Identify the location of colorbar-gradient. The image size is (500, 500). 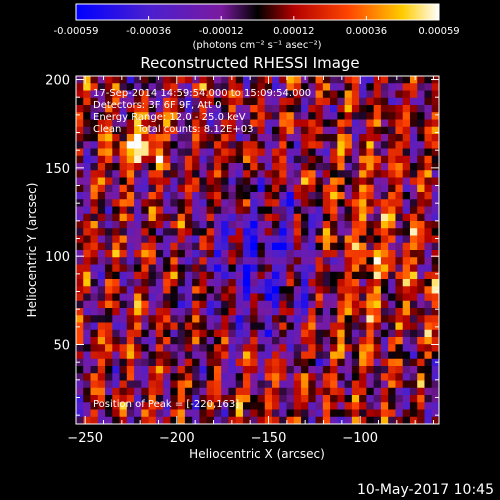
(257, 12).